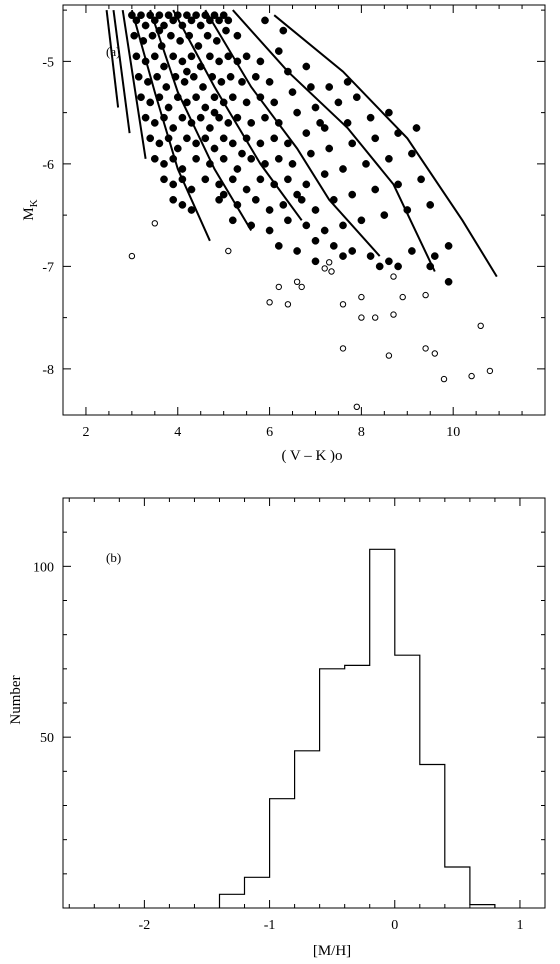 The width and height of the screenshot is (560, 964). Describe the element at coordinates (145, 925) in the screenshot. I see `x-tick-label-b: -2` at that location.